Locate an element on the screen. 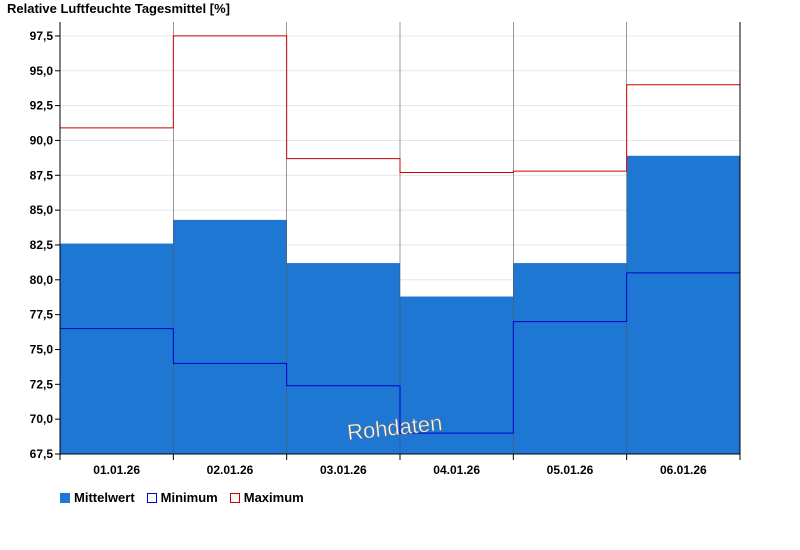  legend: Mittelwert Minimum Maximum is located at coordinates (188, 497).